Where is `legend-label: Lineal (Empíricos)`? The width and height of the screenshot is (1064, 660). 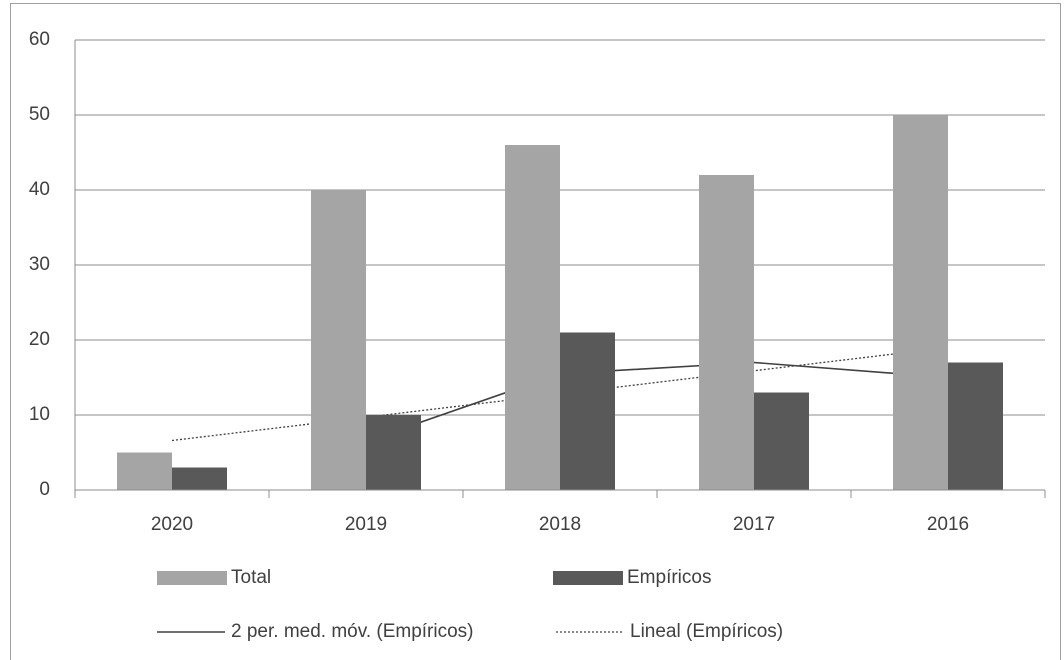
legend-label: Lineal (Empíricos) is located at coordinates (706, 631).